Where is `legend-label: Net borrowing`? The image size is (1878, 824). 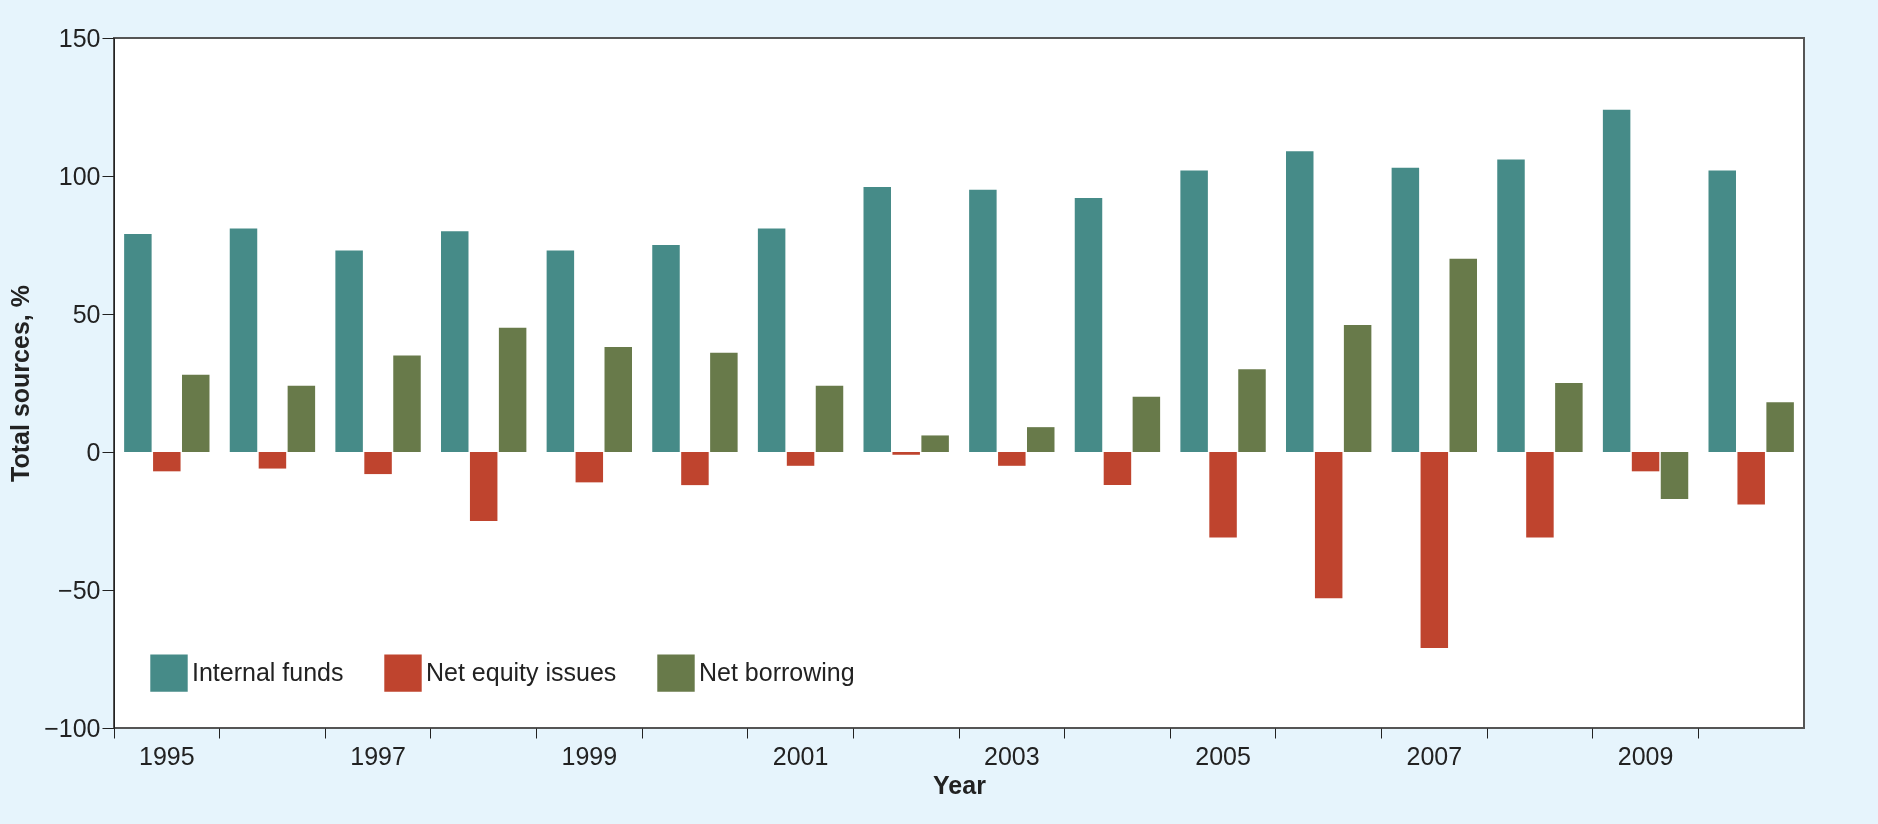
legend-label: Net borrowing is located at coordinates (777, 672).